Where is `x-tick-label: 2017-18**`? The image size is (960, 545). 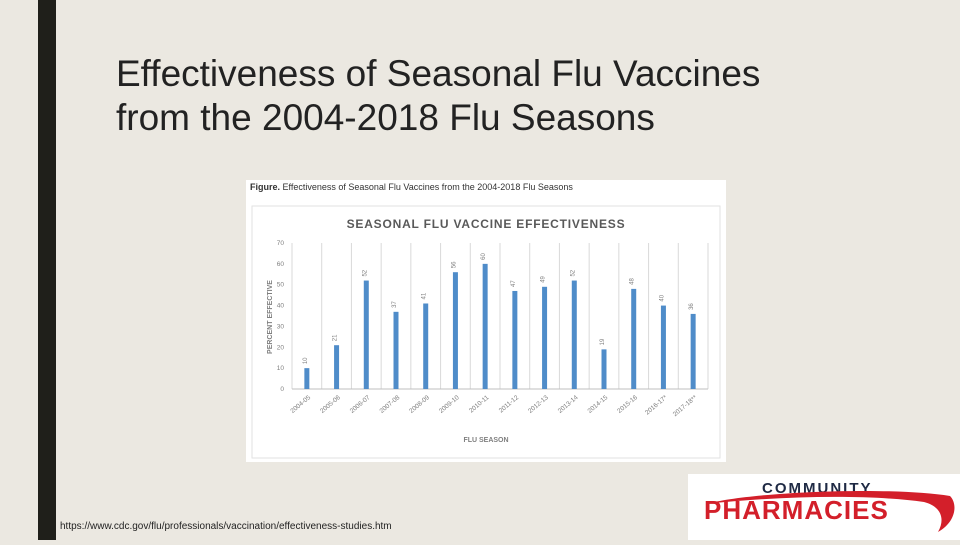
x-tick-label: 2017-18** is located at coordinates (685, 406).